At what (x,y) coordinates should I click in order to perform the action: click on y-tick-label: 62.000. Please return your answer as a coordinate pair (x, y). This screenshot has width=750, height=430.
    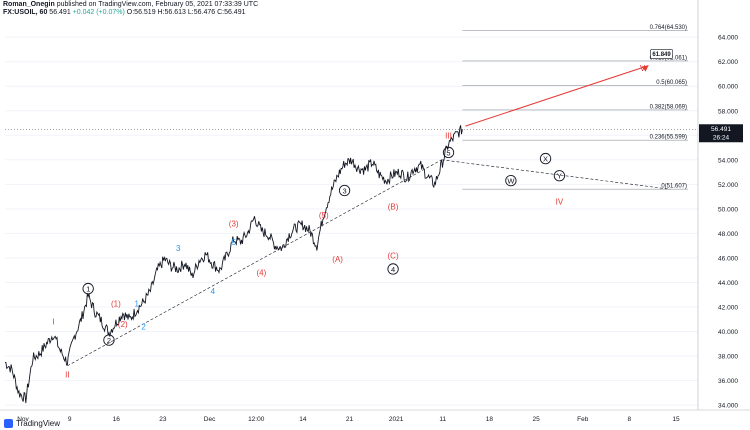
    Looking at the image, I should click on (728, 62).